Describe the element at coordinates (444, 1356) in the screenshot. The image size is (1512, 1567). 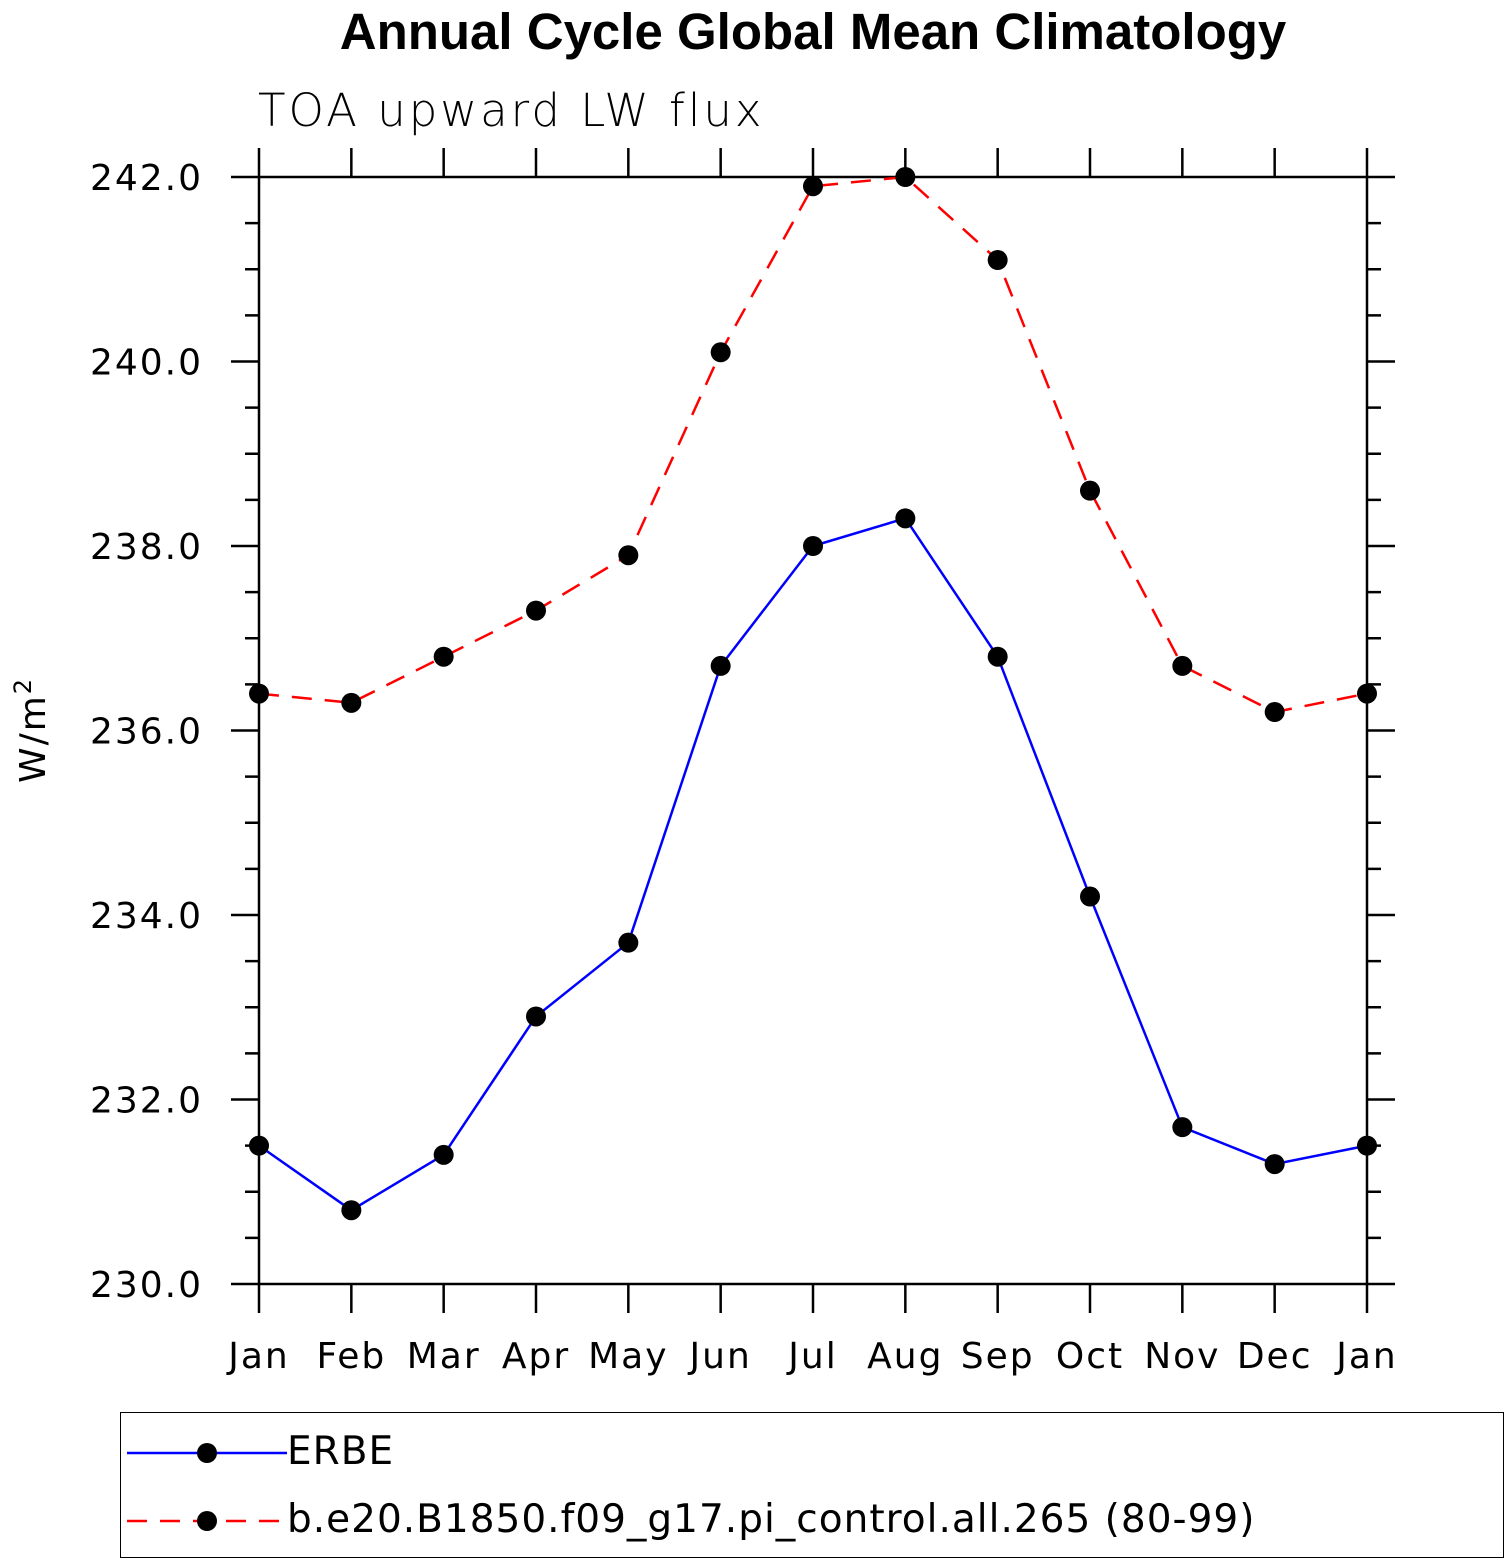
I see `x-tick-label: Mar` at that location.